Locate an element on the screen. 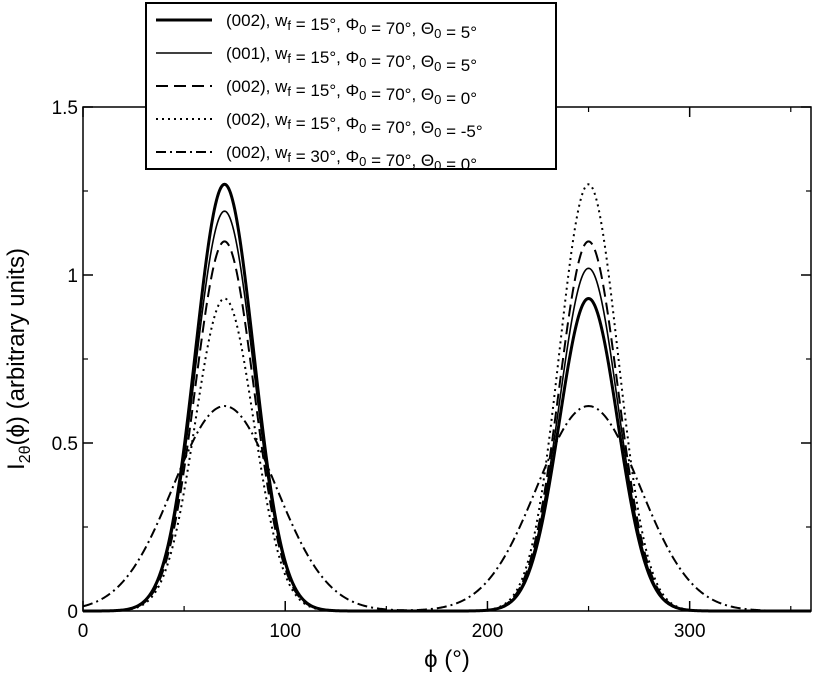  y-tick-label: 0 is located at coordinates (72, 612).